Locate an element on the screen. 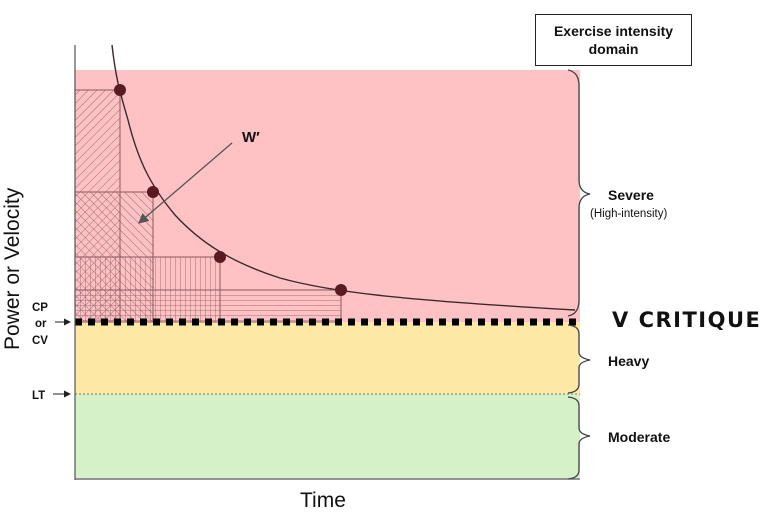 This screenshot has height=513, width=768. critical-velocity-overlay: V CRITIQUE is located at coordinates (687, 320).